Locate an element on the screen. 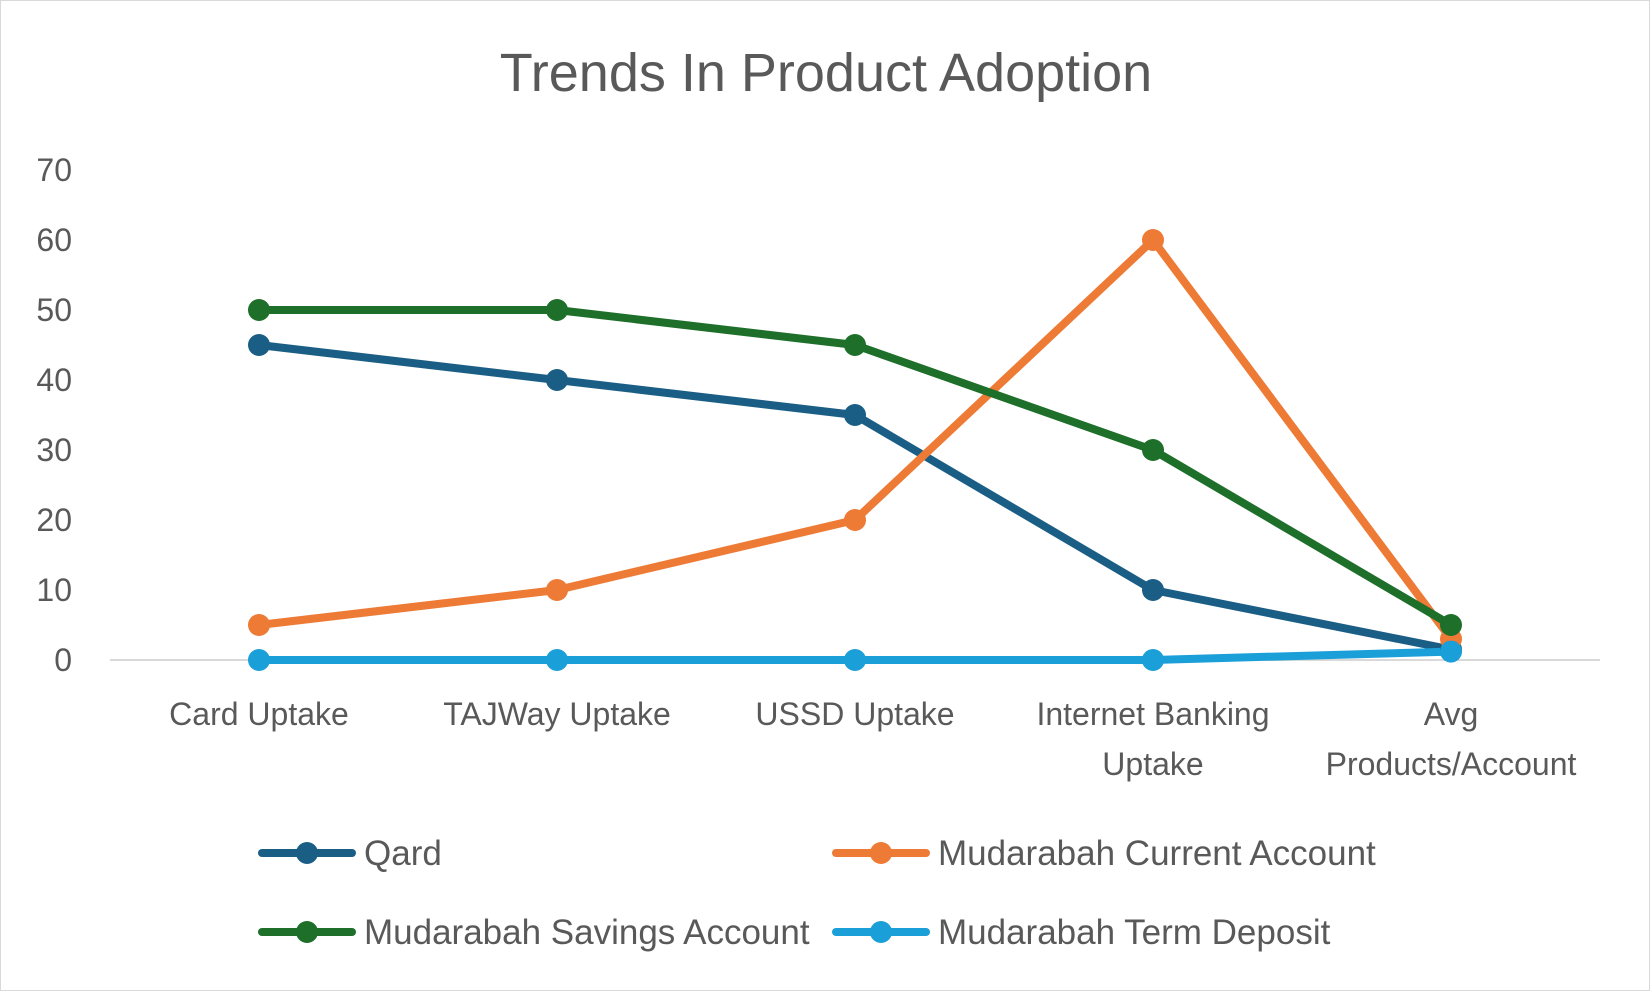 The image size is (1652, 993). y-tick-label: 40 is located at coordinates (54, 380).